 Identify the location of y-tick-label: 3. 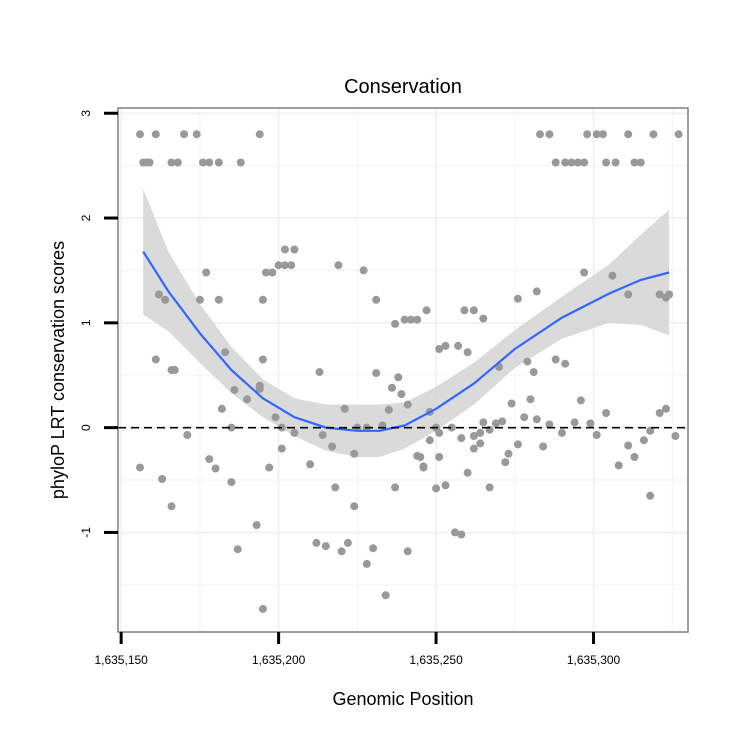
(86, 113).